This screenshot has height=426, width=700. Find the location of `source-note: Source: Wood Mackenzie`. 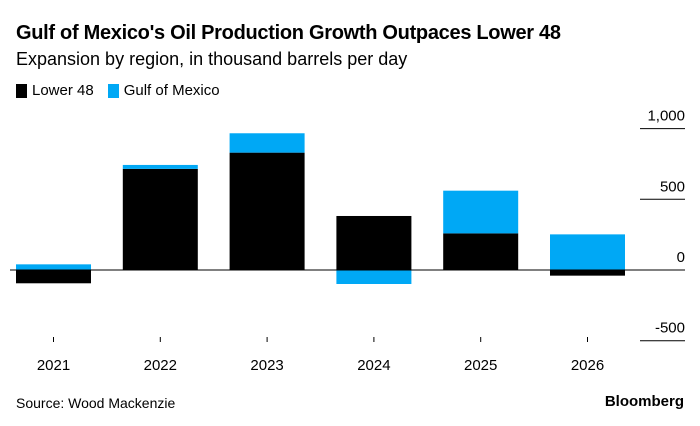

source-note: Source: Wood Mackenzie is located at coordinates (96, 403).